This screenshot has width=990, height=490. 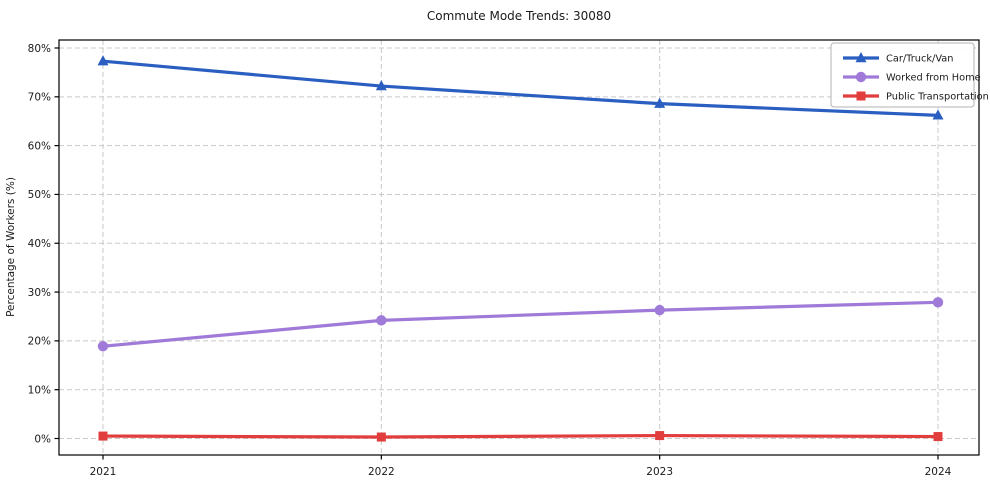 I want to click on series-car-truck-van, so click(x=520, y=87).